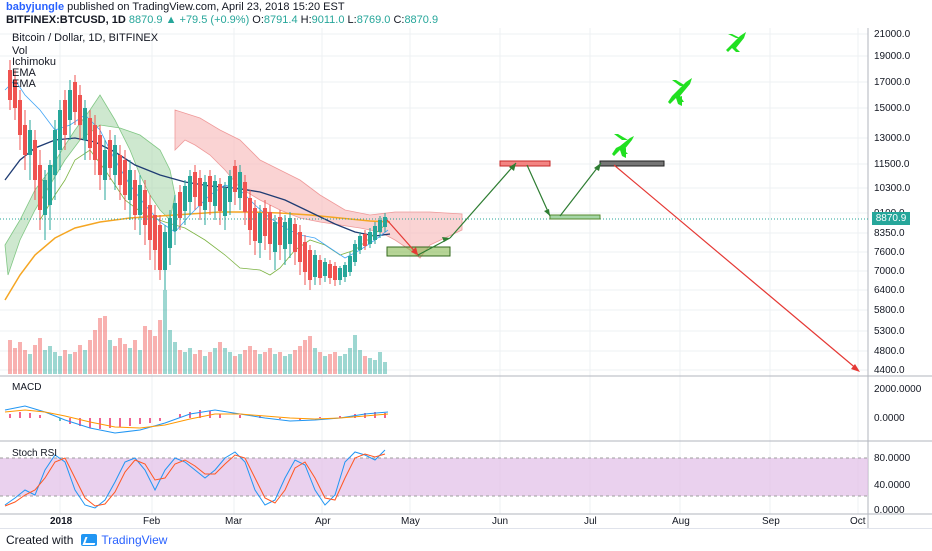 The width and height of the screenshot is (932, 551). I want to click on close-value: 8870.9, so click(421, 20).